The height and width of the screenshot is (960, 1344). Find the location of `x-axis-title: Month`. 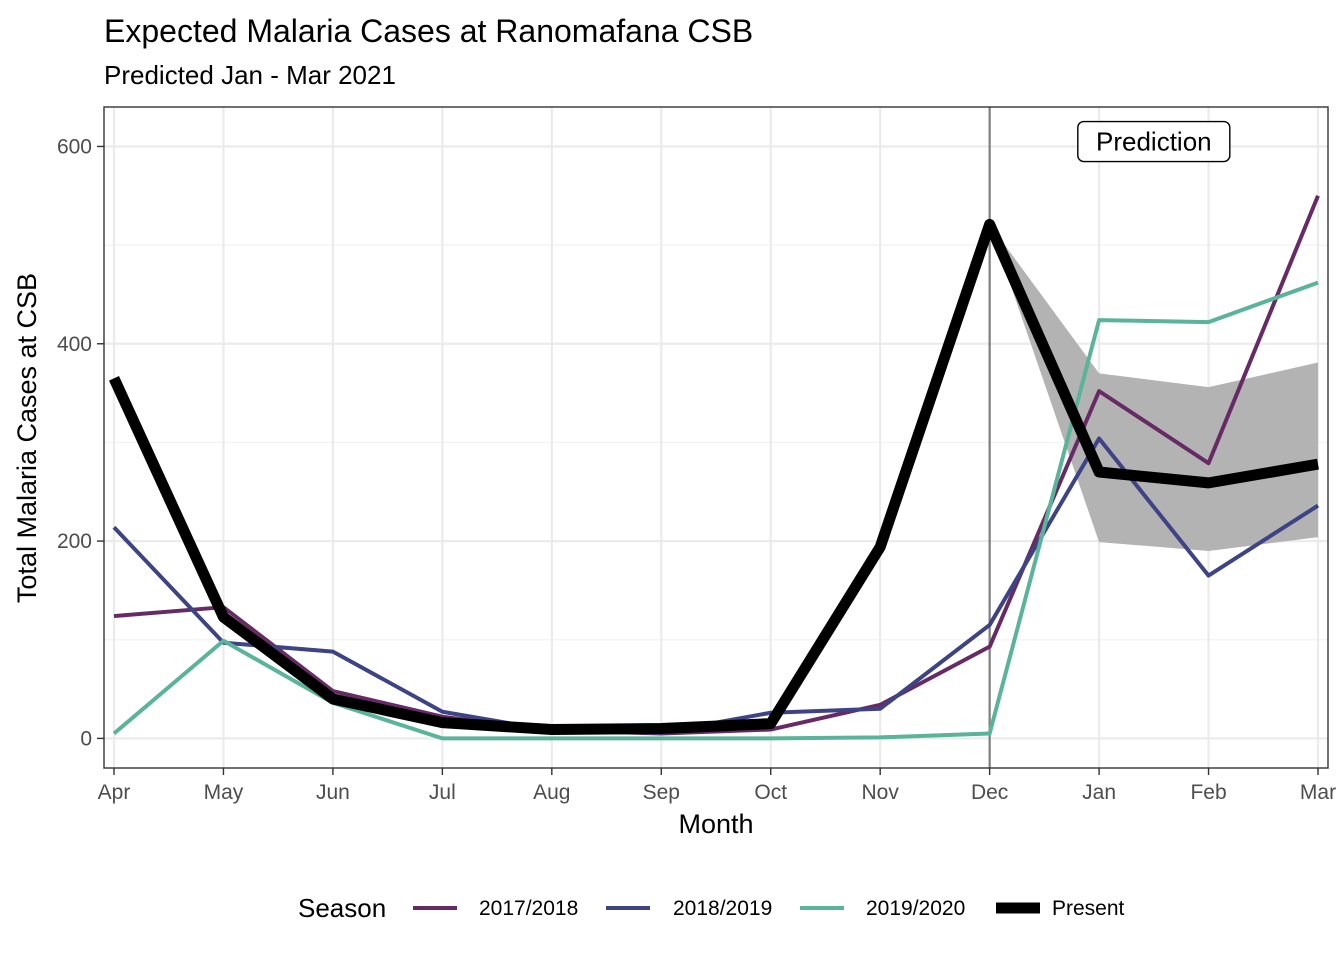

x-axis-title: Month is located at coordinates (715, 824).